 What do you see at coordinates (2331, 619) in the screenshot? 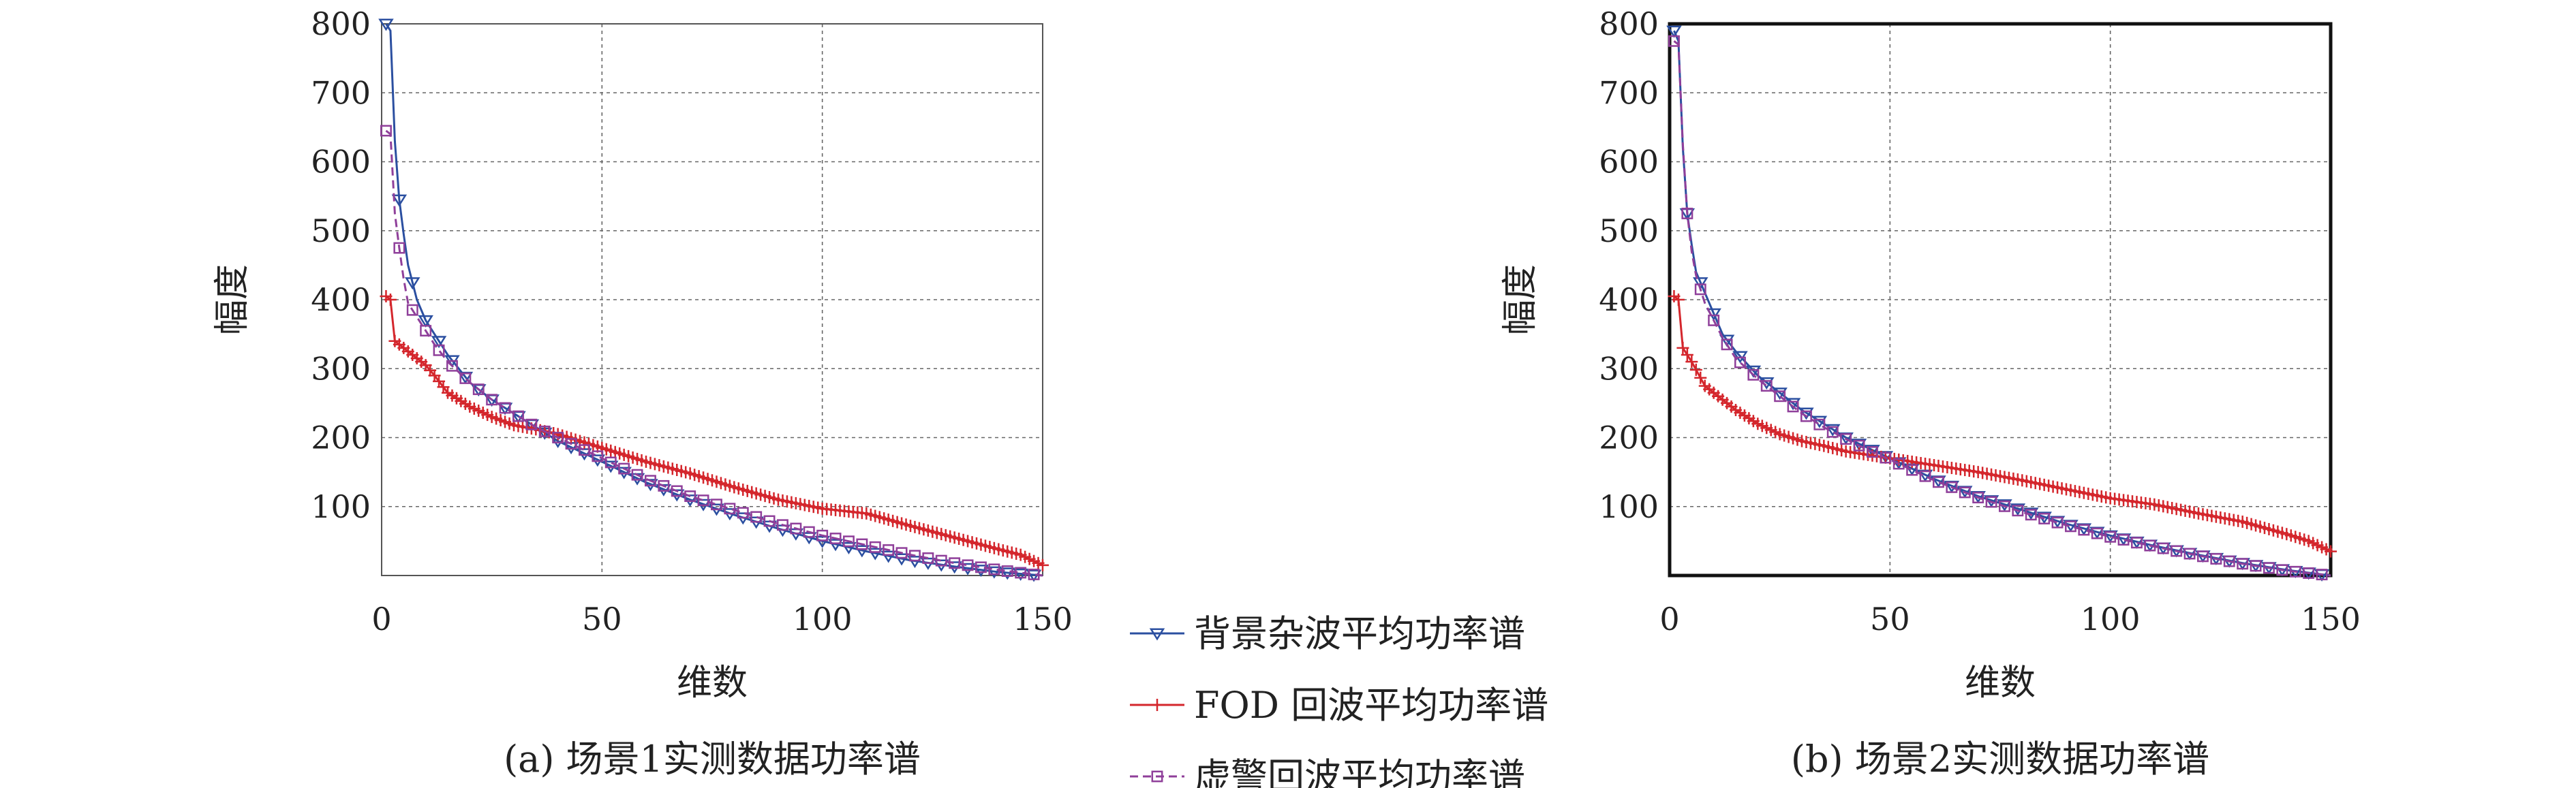
I see `x-tick-label: 150` at bounding box center [2331, 619].